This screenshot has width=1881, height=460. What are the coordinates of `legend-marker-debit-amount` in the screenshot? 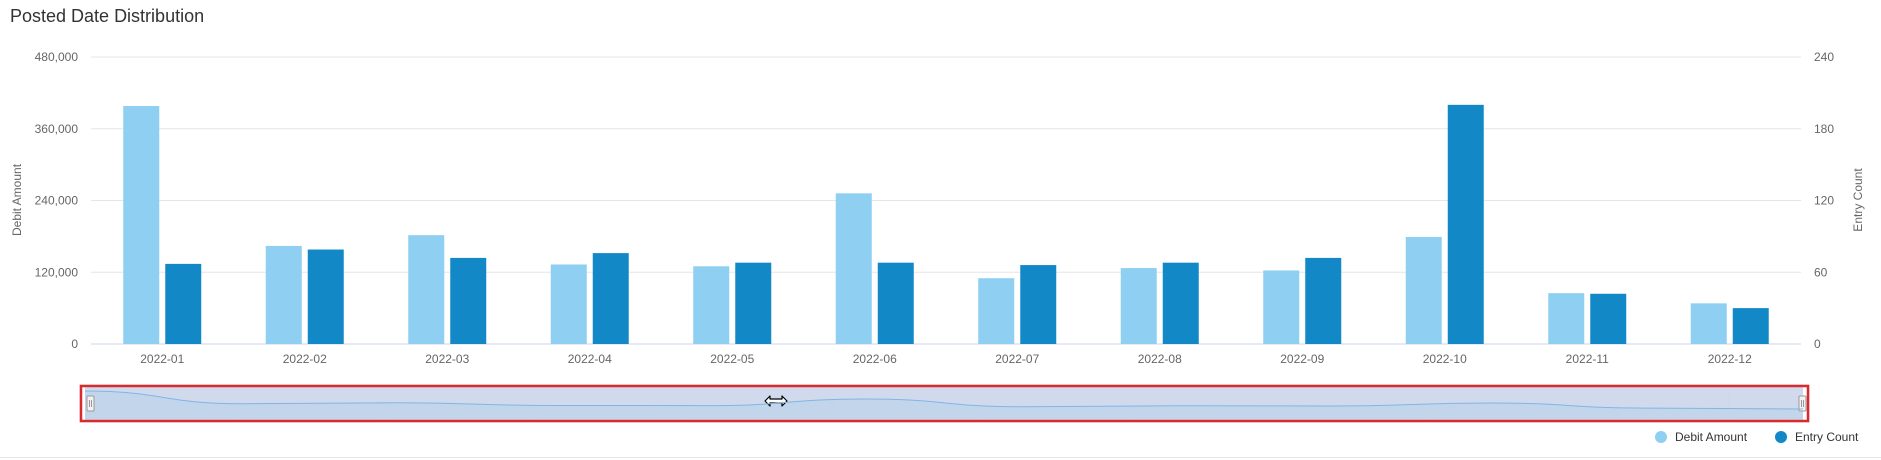 It's located at (1661, 437).